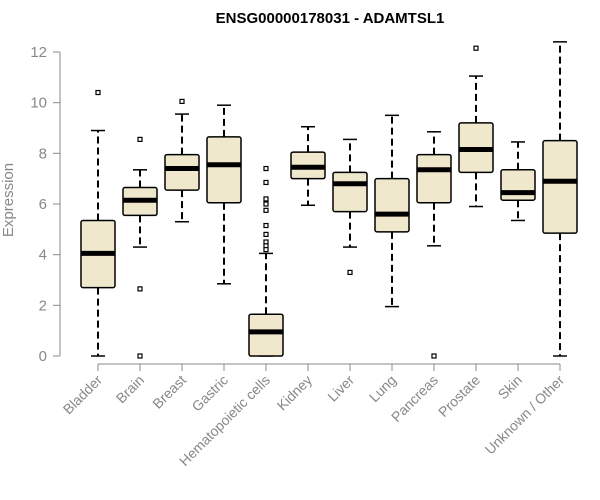 The image size is (600, 500). I want to click on x-tick-label: Skin, so click(510, 387).